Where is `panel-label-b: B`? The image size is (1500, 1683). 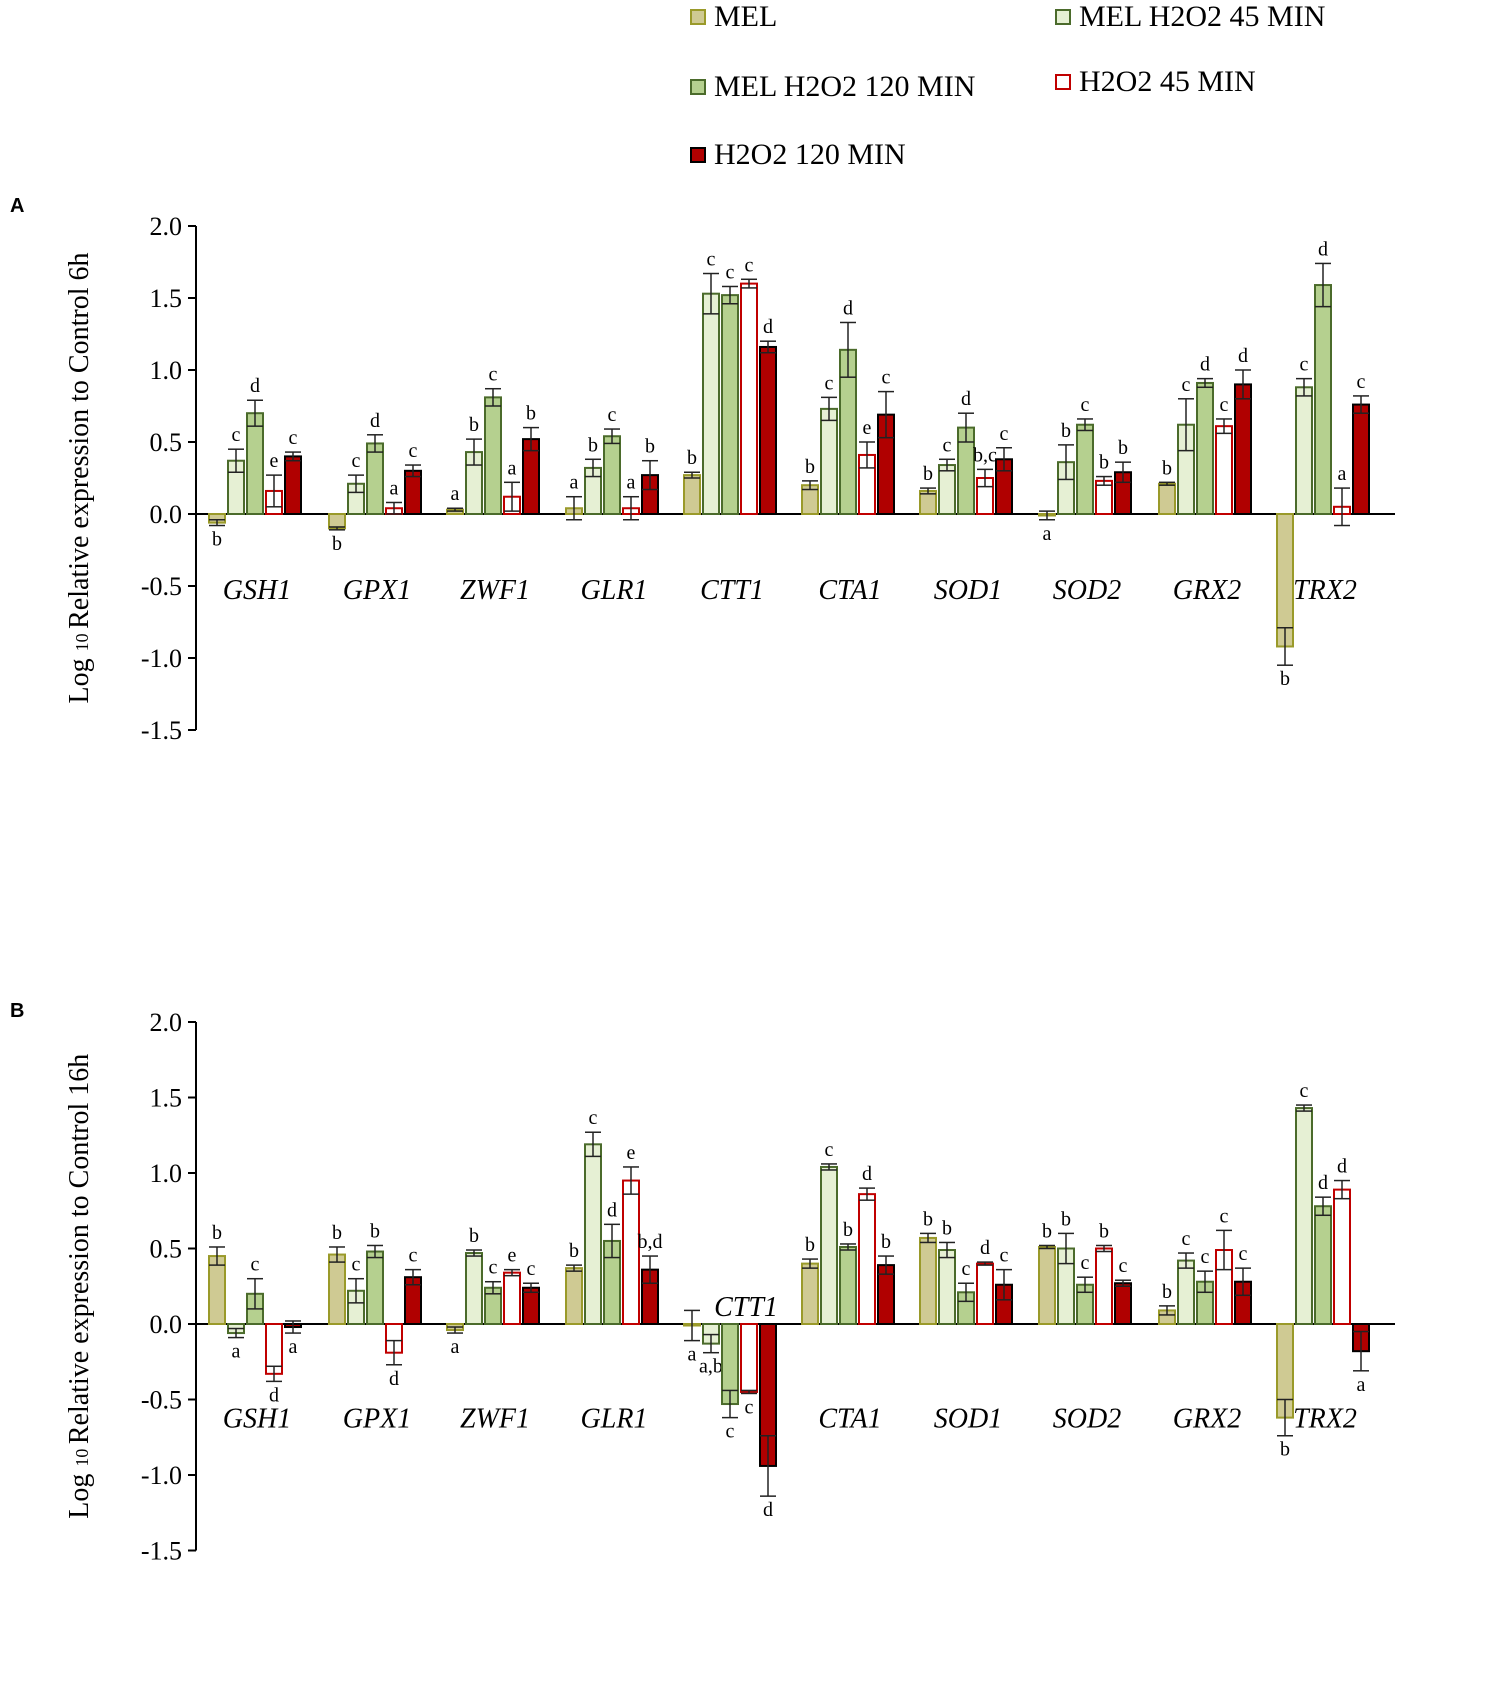 panel-label-b: B is located at coordinates (17, 1011).